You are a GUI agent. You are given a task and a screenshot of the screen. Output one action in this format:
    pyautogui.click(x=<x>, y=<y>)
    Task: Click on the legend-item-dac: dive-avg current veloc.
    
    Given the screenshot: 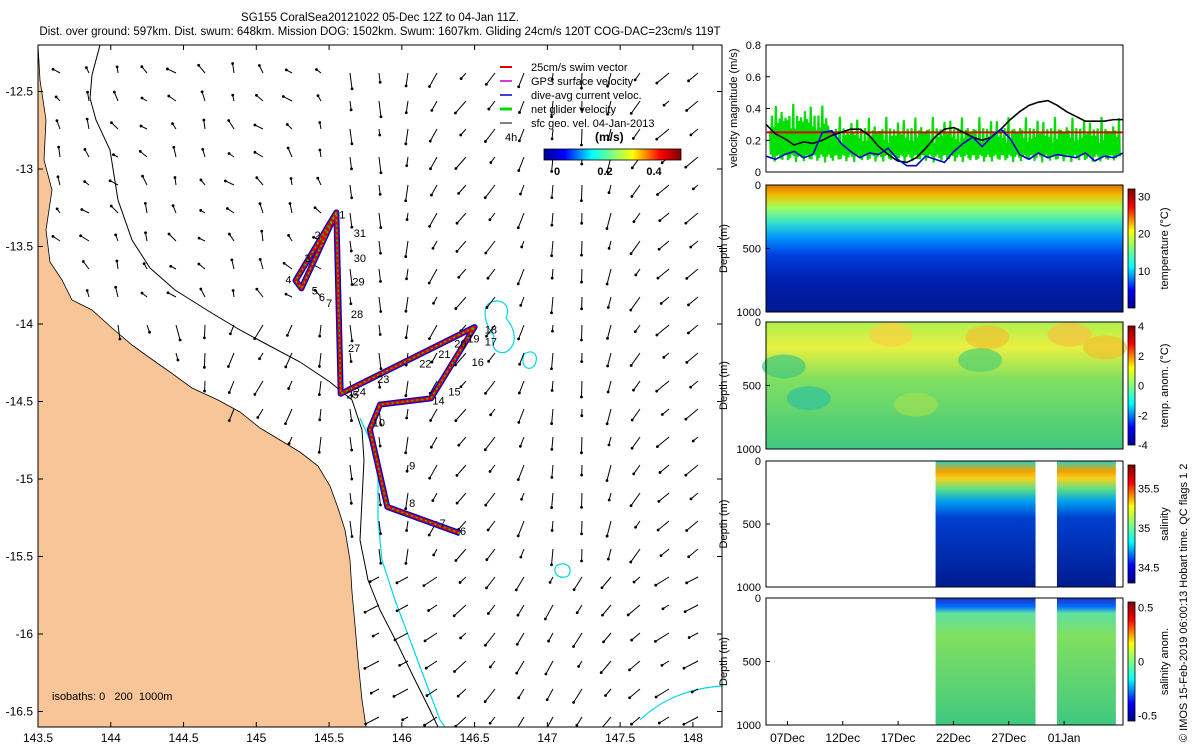 What is the action you would take?
    pyautogui.click(x=586, y=96)
    